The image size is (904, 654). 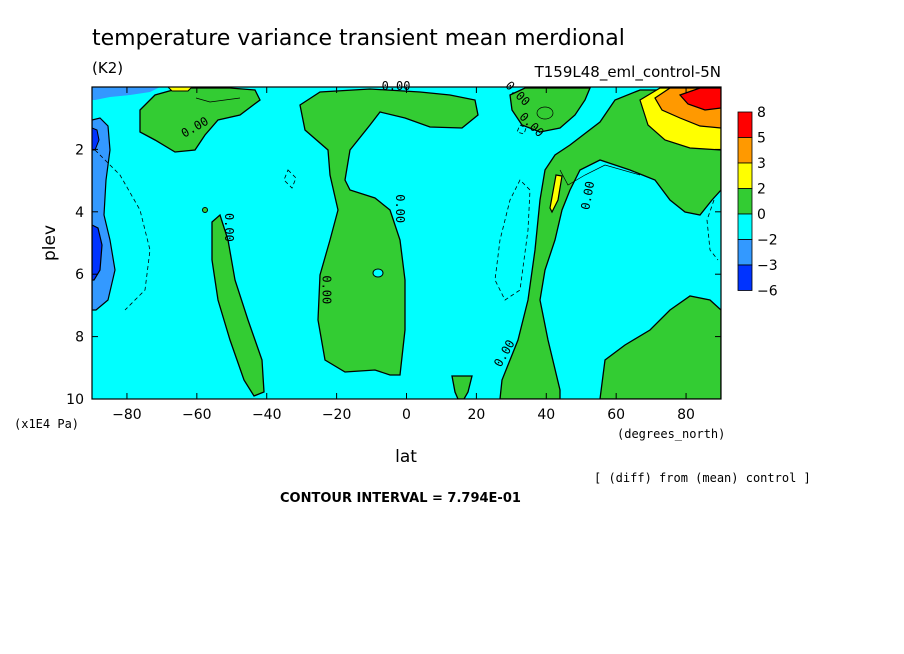 I want to click on shade-blue-top-left, so click(x=126, y=93).